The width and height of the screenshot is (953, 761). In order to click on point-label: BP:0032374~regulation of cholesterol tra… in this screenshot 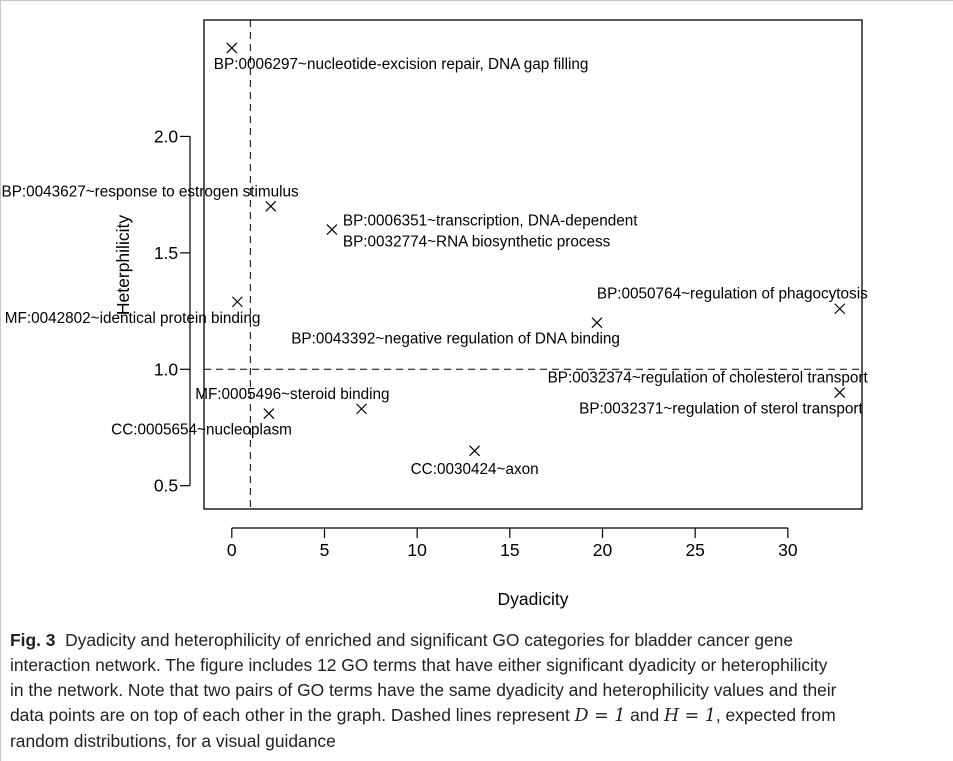, I will do `click(708, 378)`.